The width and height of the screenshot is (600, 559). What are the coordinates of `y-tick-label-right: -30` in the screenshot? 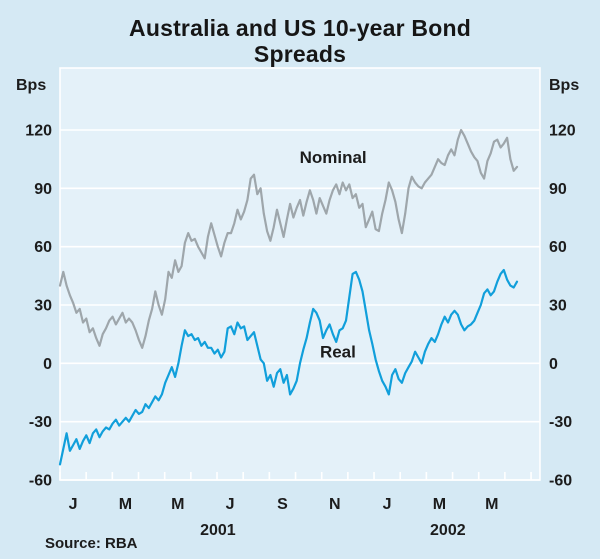 It's located at (560, 422).